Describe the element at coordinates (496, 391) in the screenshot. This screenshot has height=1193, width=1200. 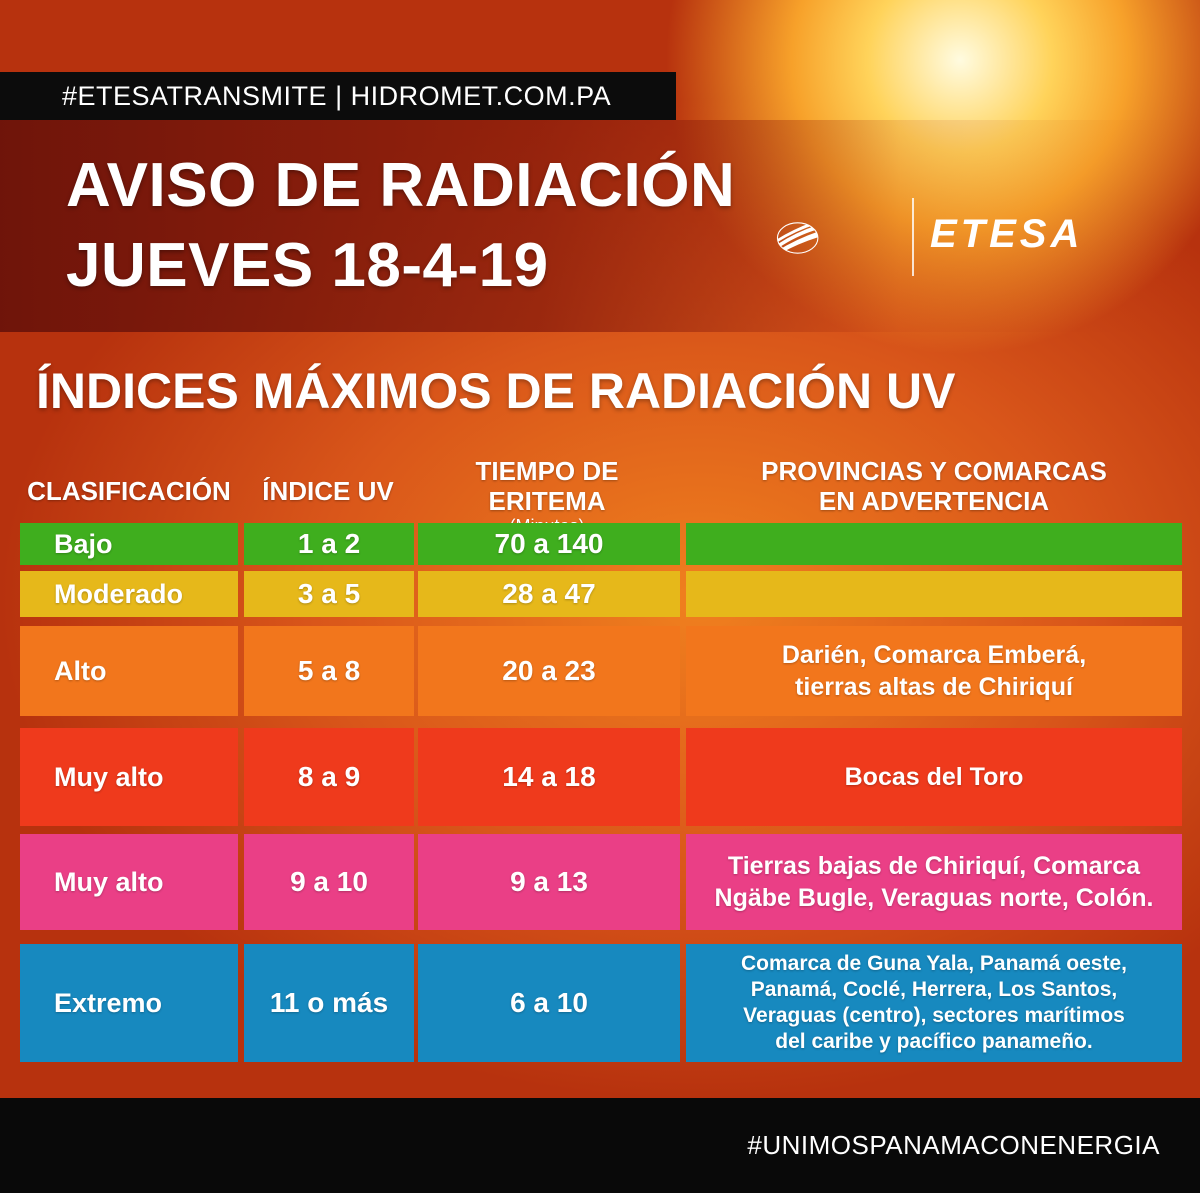
I see `section-title: ÍNDICES MÁXIMOS DE RADIACIÓN UV` at that location.